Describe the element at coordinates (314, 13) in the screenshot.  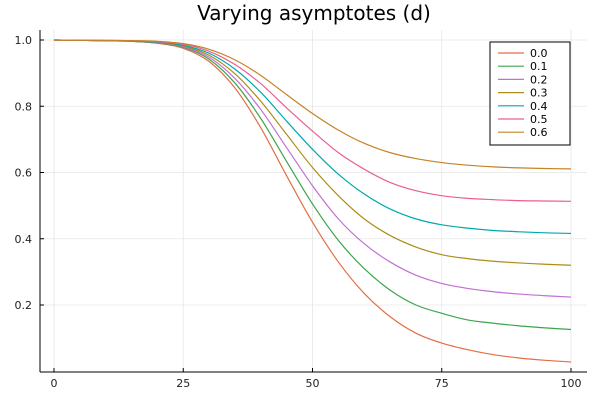
I see `chart-title: Varying asymptotes (d)` at that location.